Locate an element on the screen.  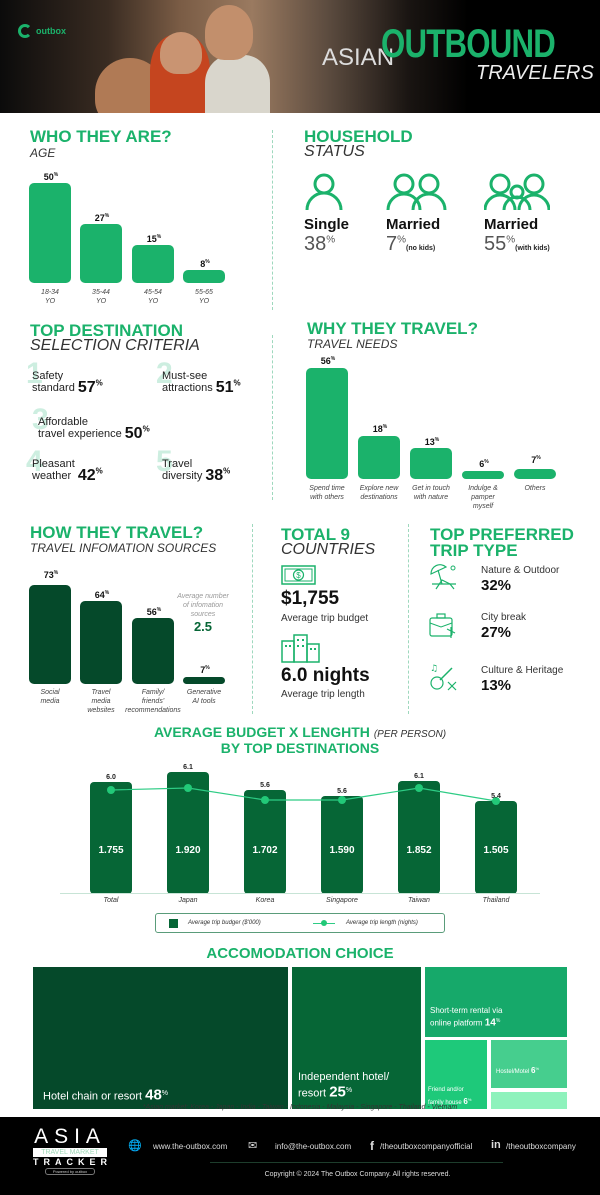
budget-value-taiwan: 1.852 is located at coordinates (419, 850).